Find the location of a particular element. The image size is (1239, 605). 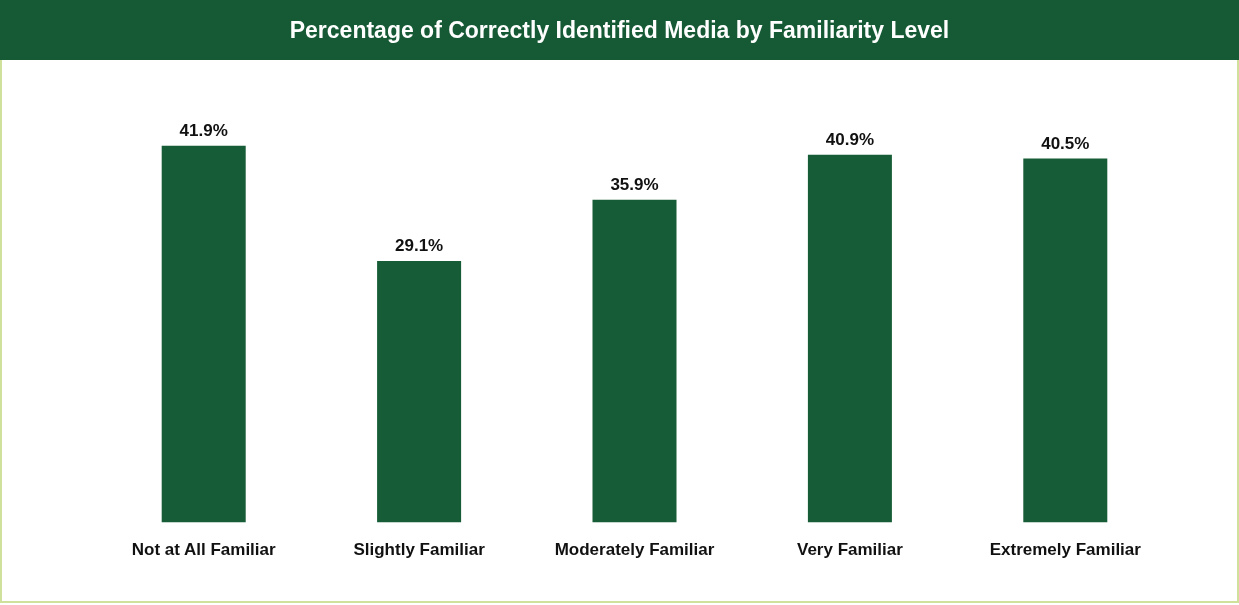

x-tick-label: Extremely Familiar is located at coordinates (1065, 550).